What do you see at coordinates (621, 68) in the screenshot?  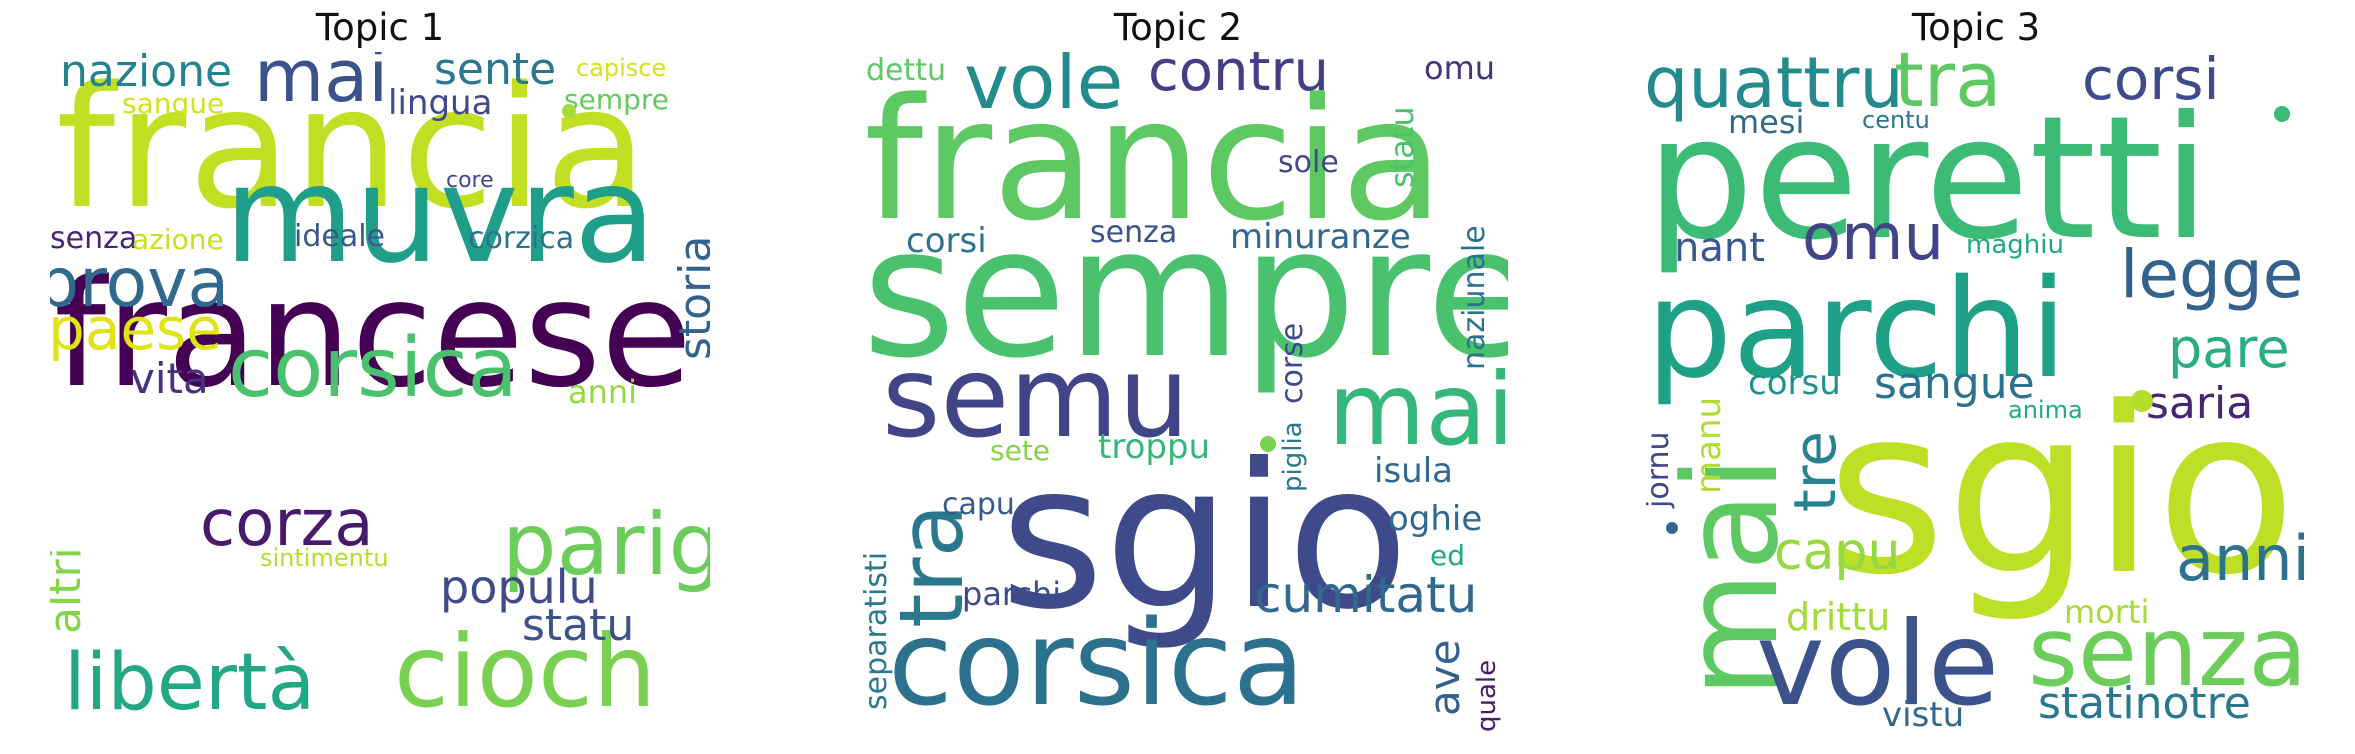 I see `word: capisce` at bounding box center [621, 68].